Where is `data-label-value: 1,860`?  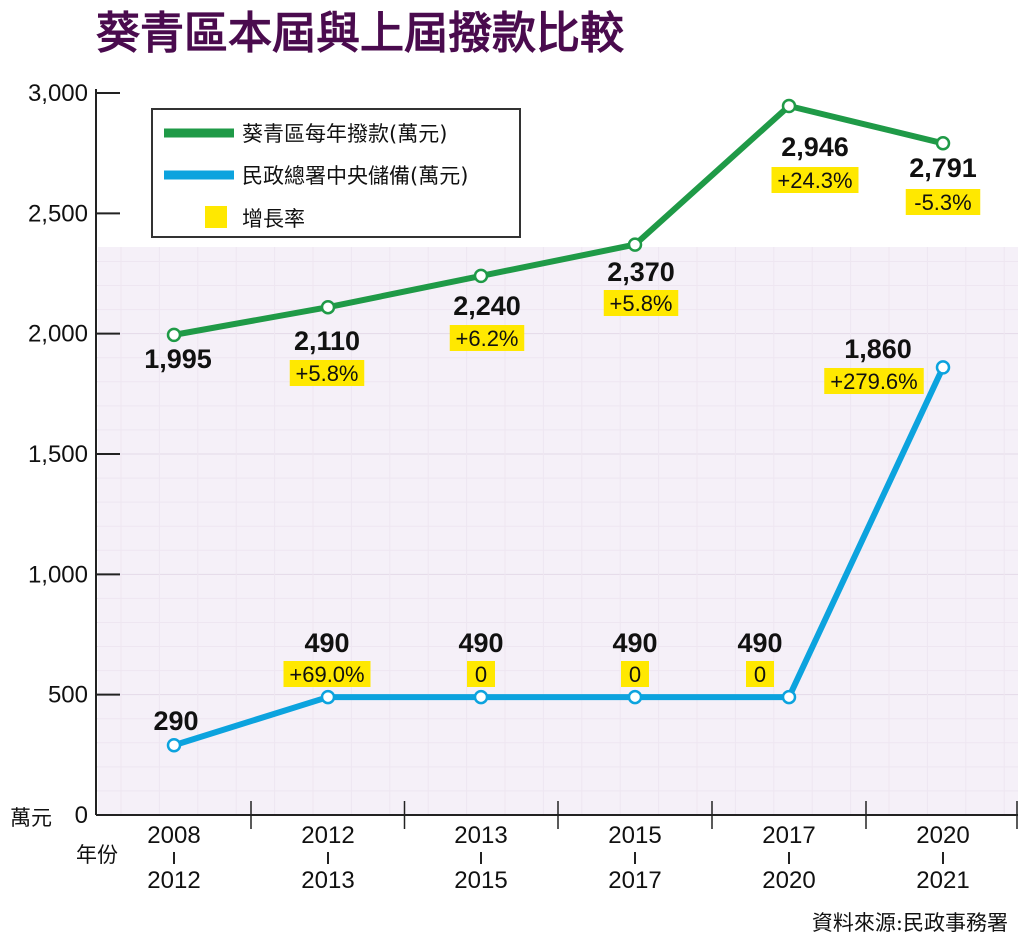
data-label-value: 1,860 is located at coordinates (878, 349).